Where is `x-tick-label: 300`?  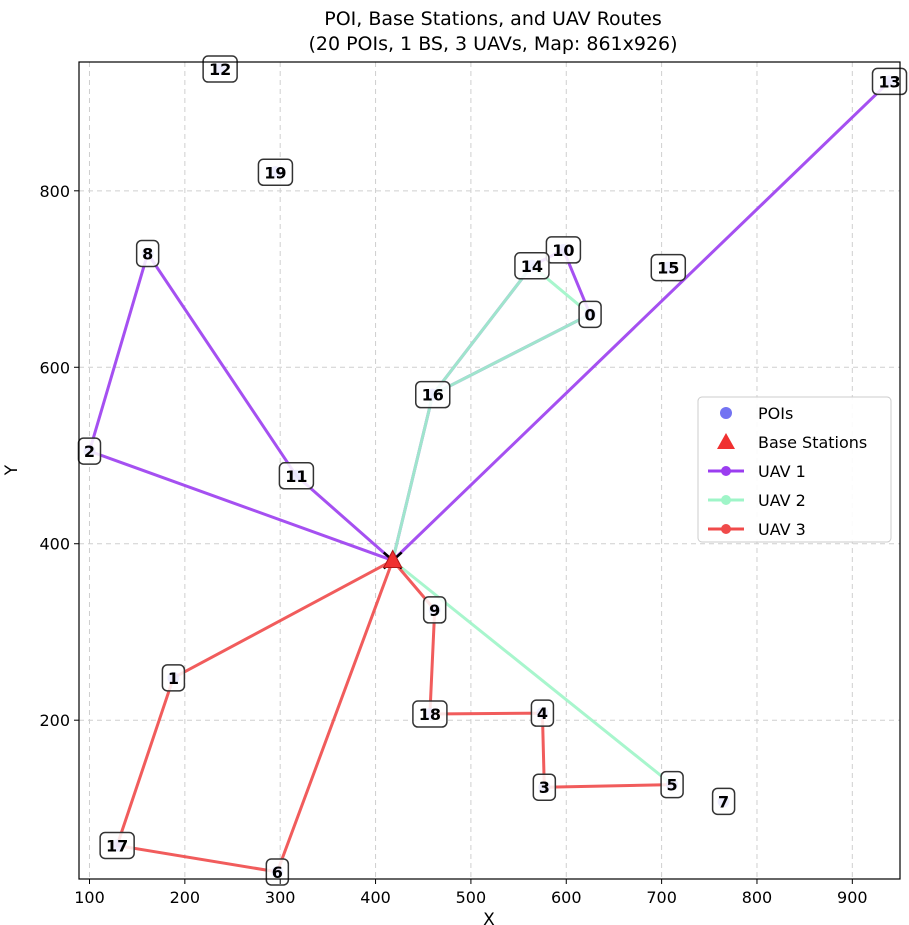
x-tick-label: 300 is located at coordinates (280, 897).